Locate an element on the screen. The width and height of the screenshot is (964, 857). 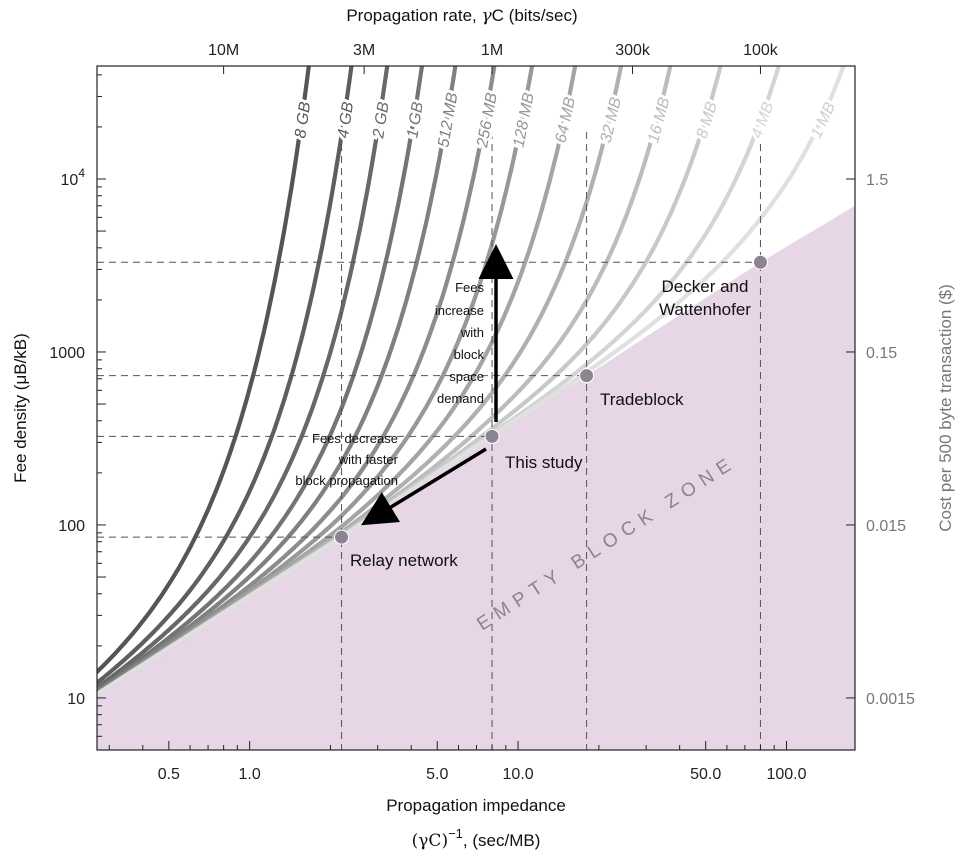
point-label-relay: Relay network is located at coordinates (404, 560).